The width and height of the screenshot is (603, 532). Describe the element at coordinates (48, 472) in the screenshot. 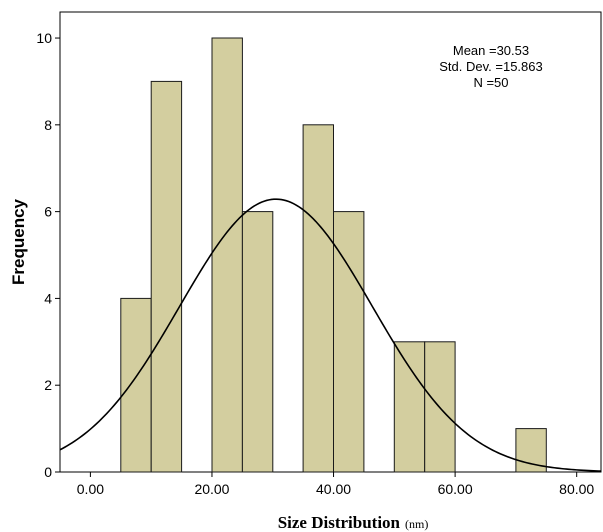

I see `y-tick-label: 0` at that location.